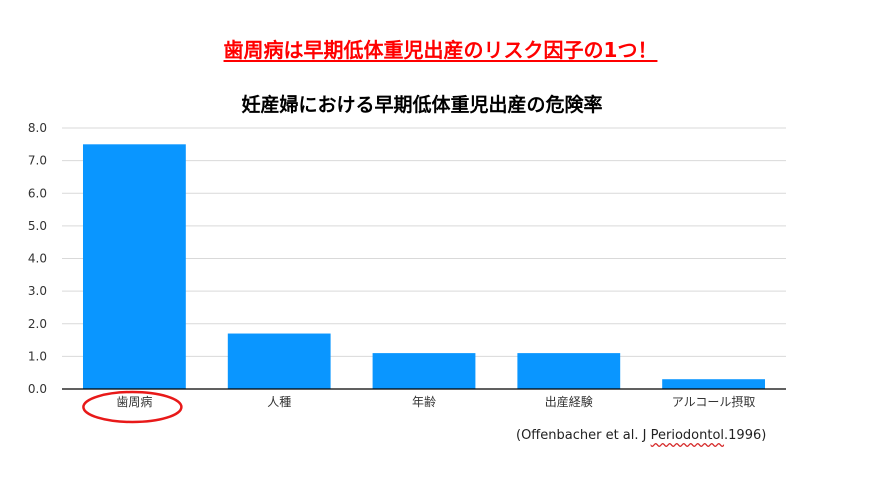 Image resolution: width=881 pixels, height=496 pixels. Describe the element at coordinates (37, 128) in the screenshot. I see `y-tick-label: 8.0` at that location.